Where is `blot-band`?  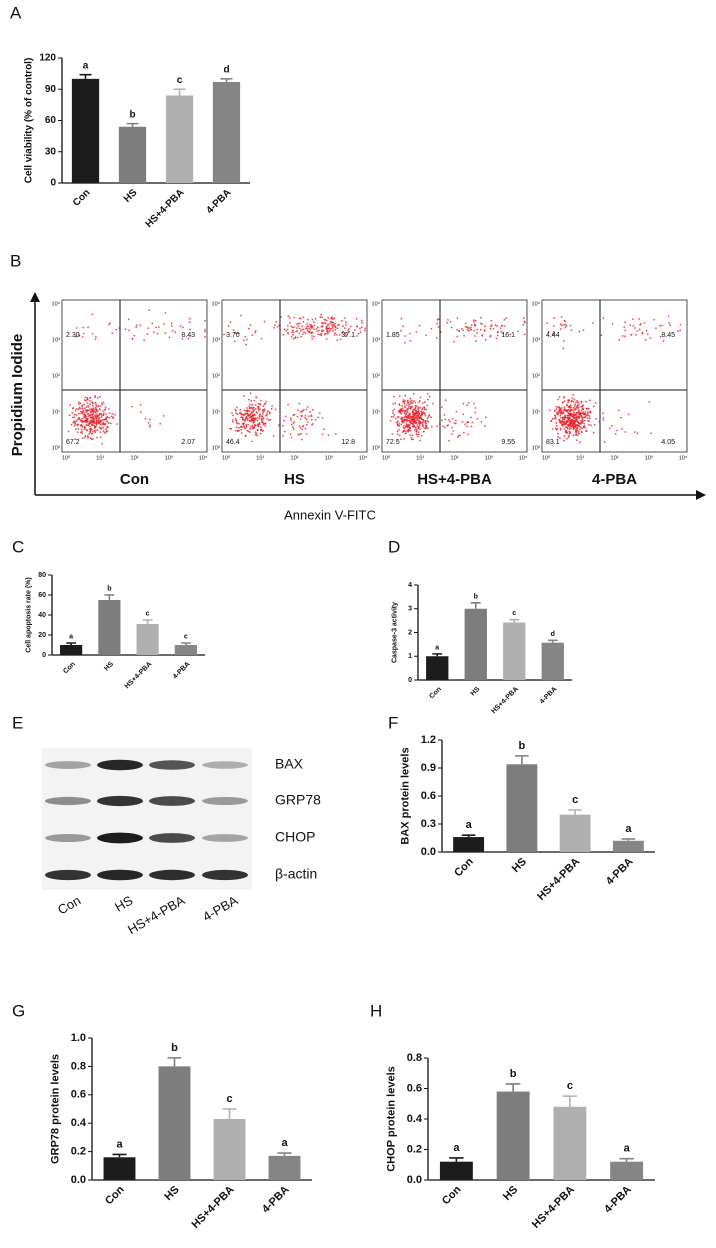
blot-band is located at coordinates (120, 765).